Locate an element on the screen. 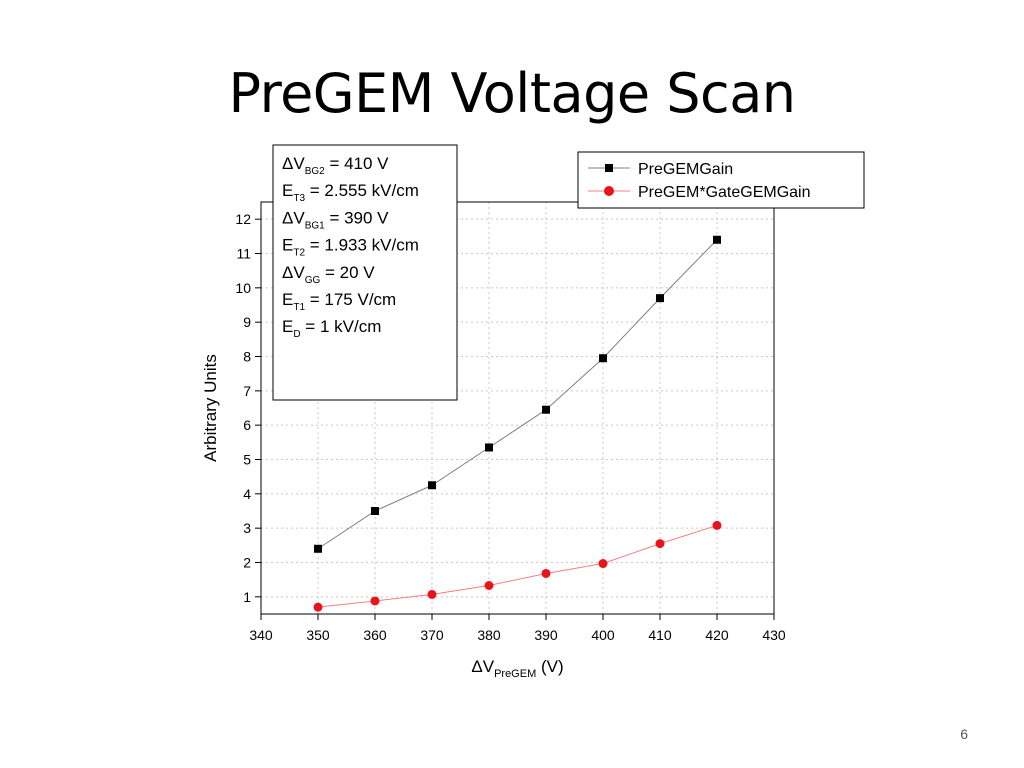  page-number: 6 is located at coordinates (964, 734).